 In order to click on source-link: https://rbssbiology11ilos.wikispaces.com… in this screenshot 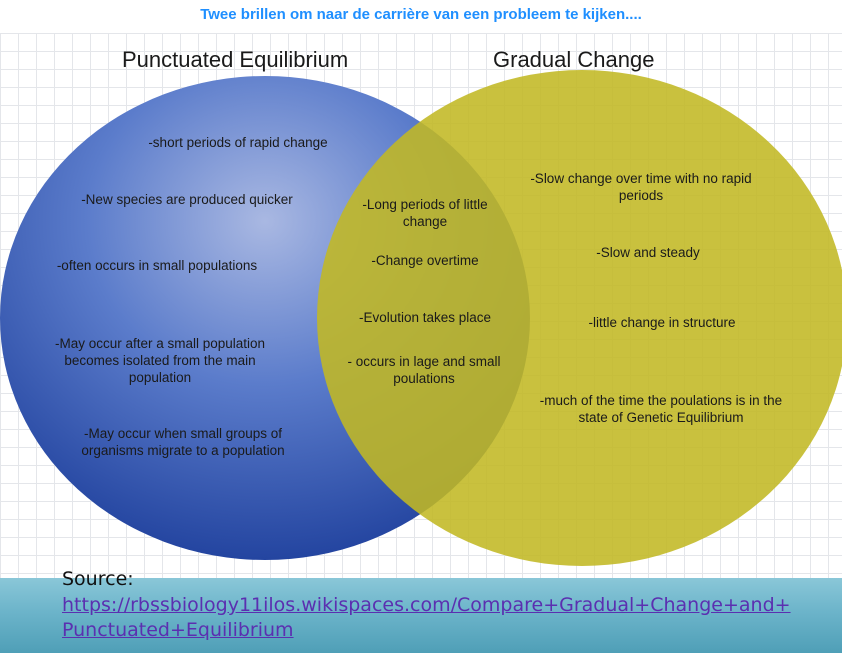, I will do `click(426, 617)`.